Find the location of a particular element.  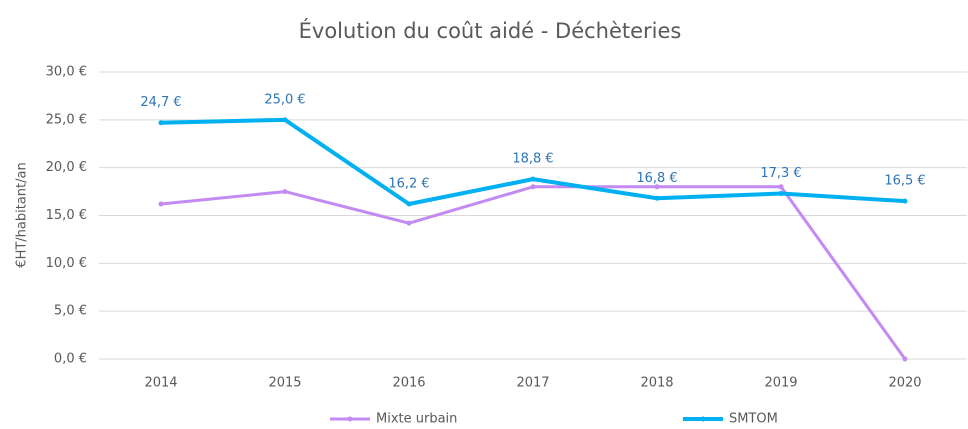

data-label: 25,0 € is located at coordinates (284, 99).